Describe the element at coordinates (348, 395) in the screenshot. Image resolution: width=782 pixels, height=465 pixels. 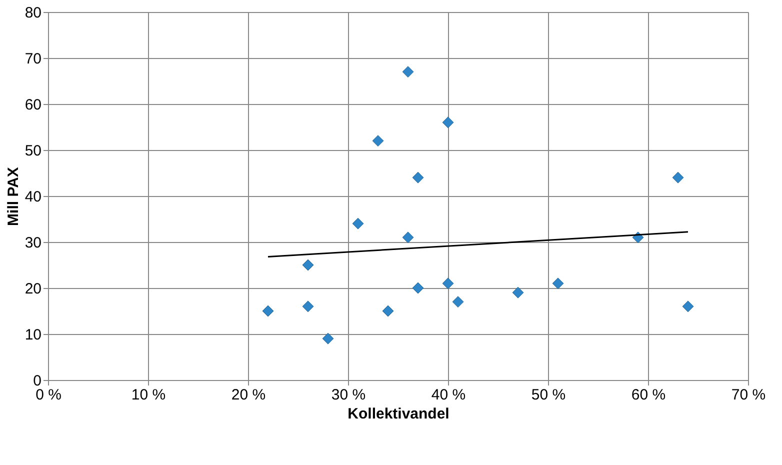
I see `x-tick-label: 30 %` at that location.